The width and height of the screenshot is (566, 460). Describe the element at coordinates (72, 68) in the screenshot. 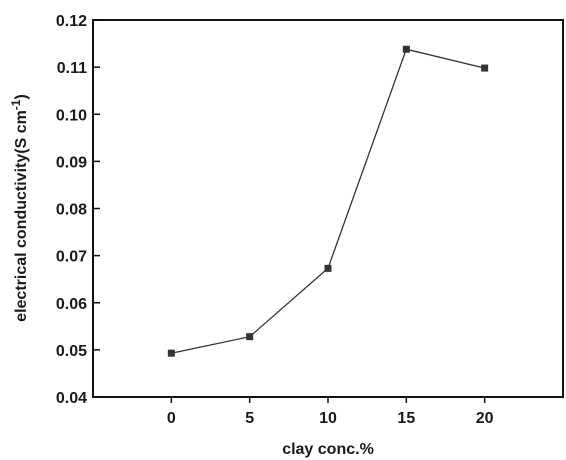

I see `y-tick-label: 0.11` at that location.